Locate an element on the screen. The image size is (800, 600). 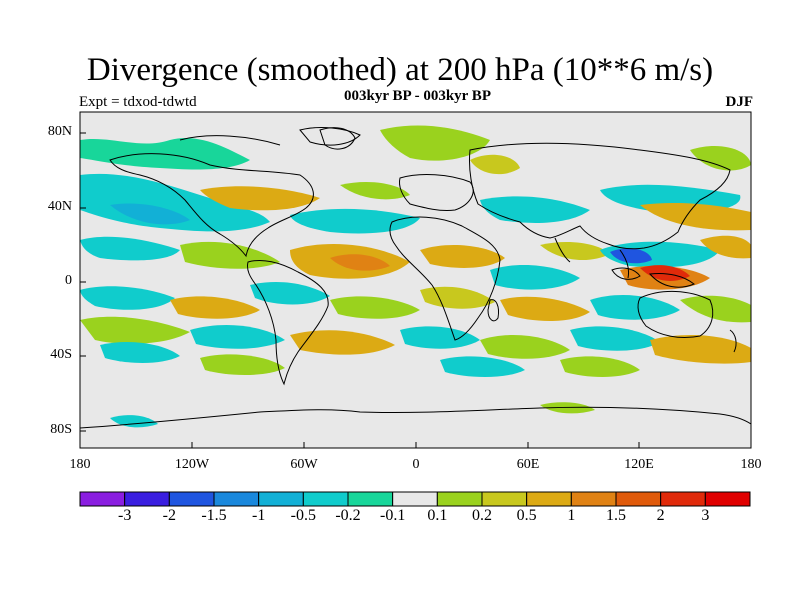
lon-label-120e: 120E is located at coordinates (639, 464).